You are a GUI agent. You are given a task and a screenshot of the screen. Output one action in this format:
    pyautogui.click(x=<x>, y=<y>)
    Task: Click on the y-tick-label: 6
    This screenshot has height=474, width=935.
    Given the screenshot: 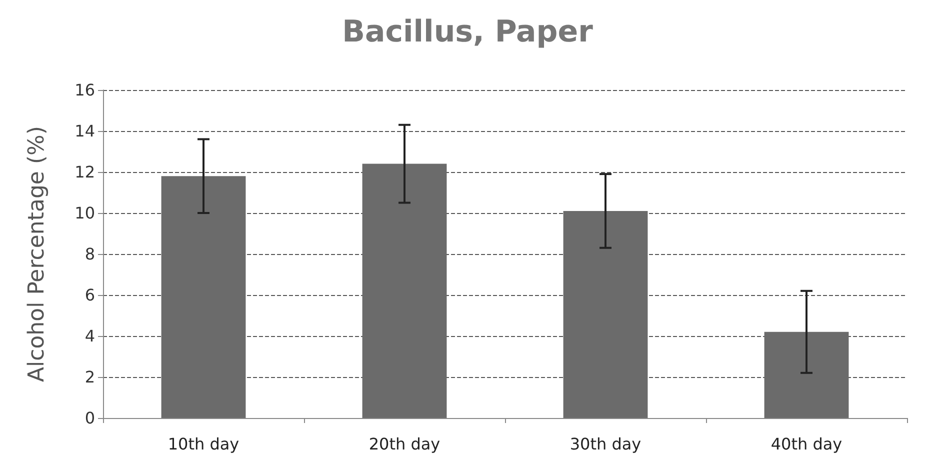 What is the action you would take?
    pyautogui.click(x=89, y=295)
    